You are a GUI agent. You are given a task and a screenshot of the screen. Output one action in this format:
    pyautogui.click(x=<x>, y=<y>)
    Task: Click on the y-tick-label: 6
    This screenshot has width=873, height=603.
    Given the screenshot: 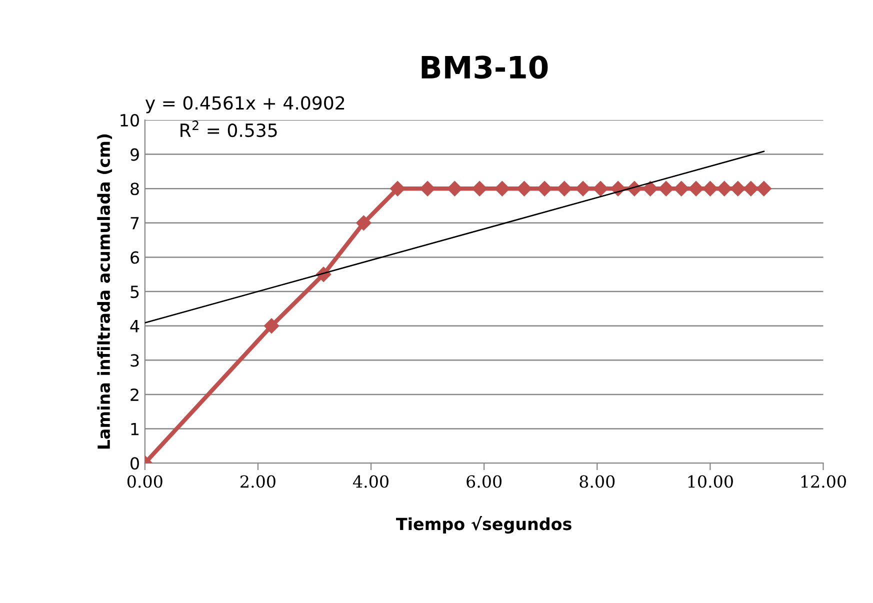 What is the action you would take?
    pyautogui.click(x=135, y=257)
    